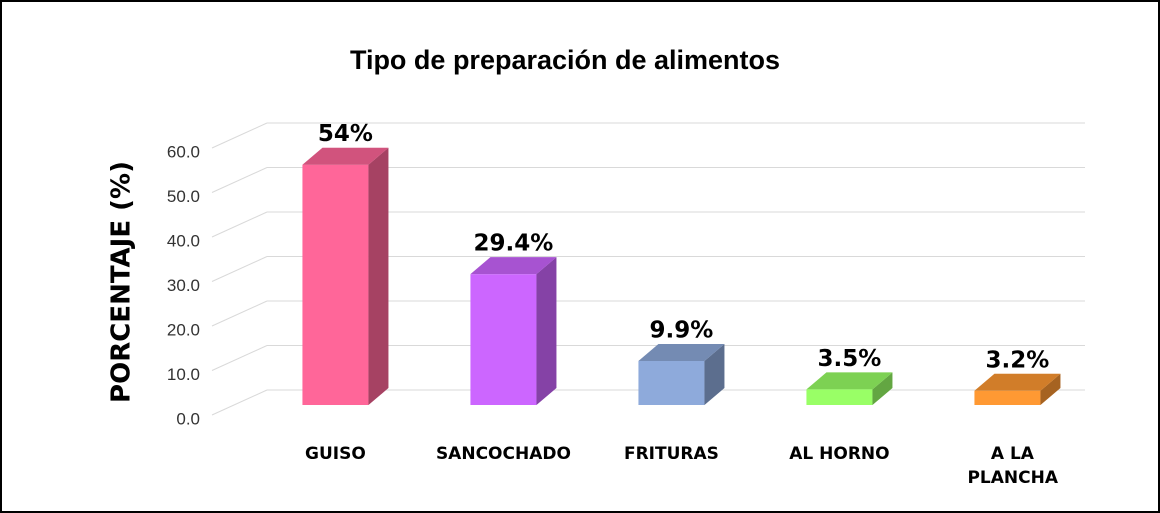  I want to click on x-tick-label: A LA PLANCHA, so click(1012, 466).